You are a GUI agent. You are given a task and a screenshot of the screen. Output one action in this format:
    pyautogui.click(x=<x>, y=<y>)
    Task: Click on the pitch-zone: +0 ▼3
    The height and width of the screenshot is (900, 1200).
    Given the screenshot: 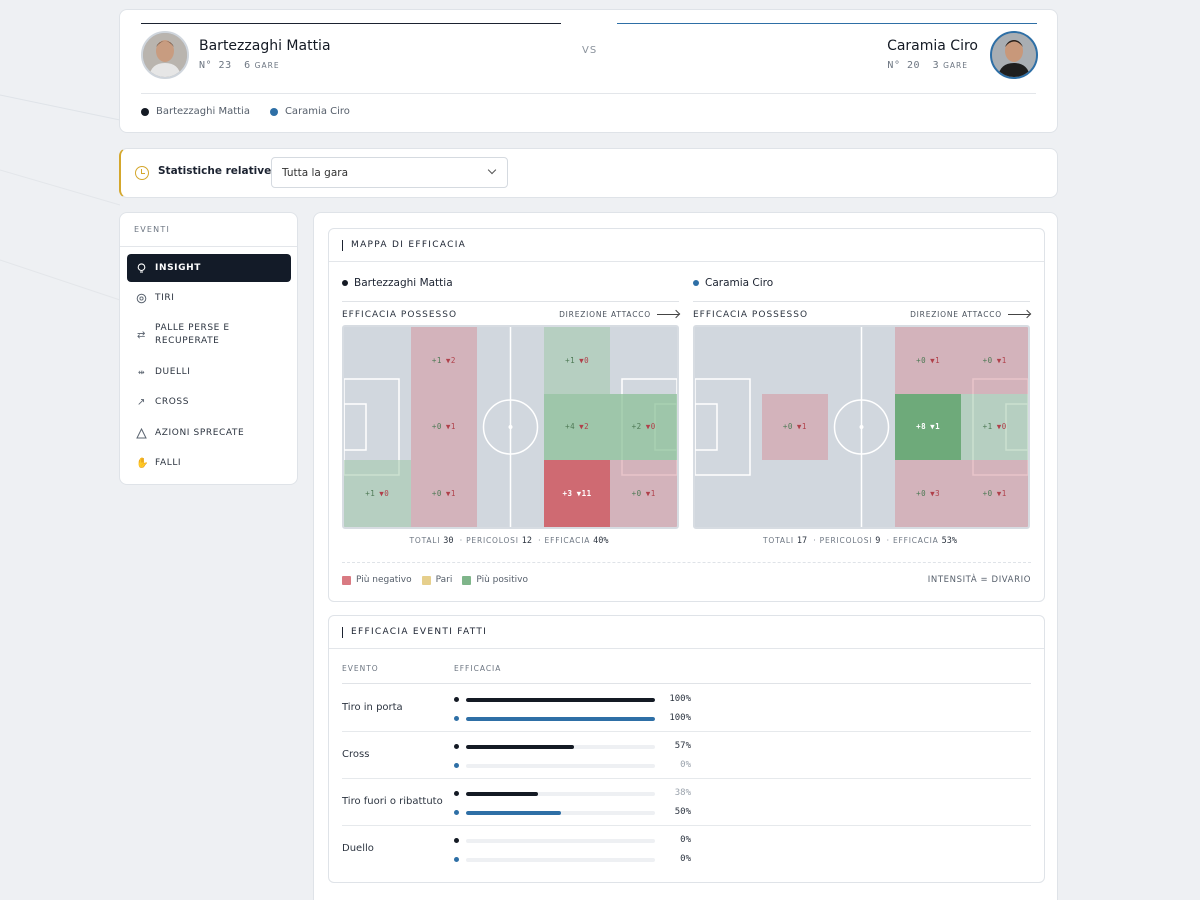 What is the action you would take?
    pyautogui.click(x=928, y=493)
    